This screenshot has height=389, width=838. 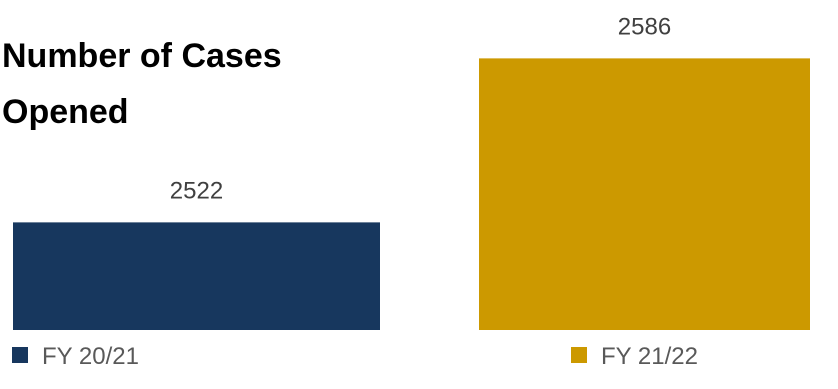 What do you see at coordinates (90, 356) in the screenshot?
I see `legend-label: FY 20/21` at bounding box center [90, 356].